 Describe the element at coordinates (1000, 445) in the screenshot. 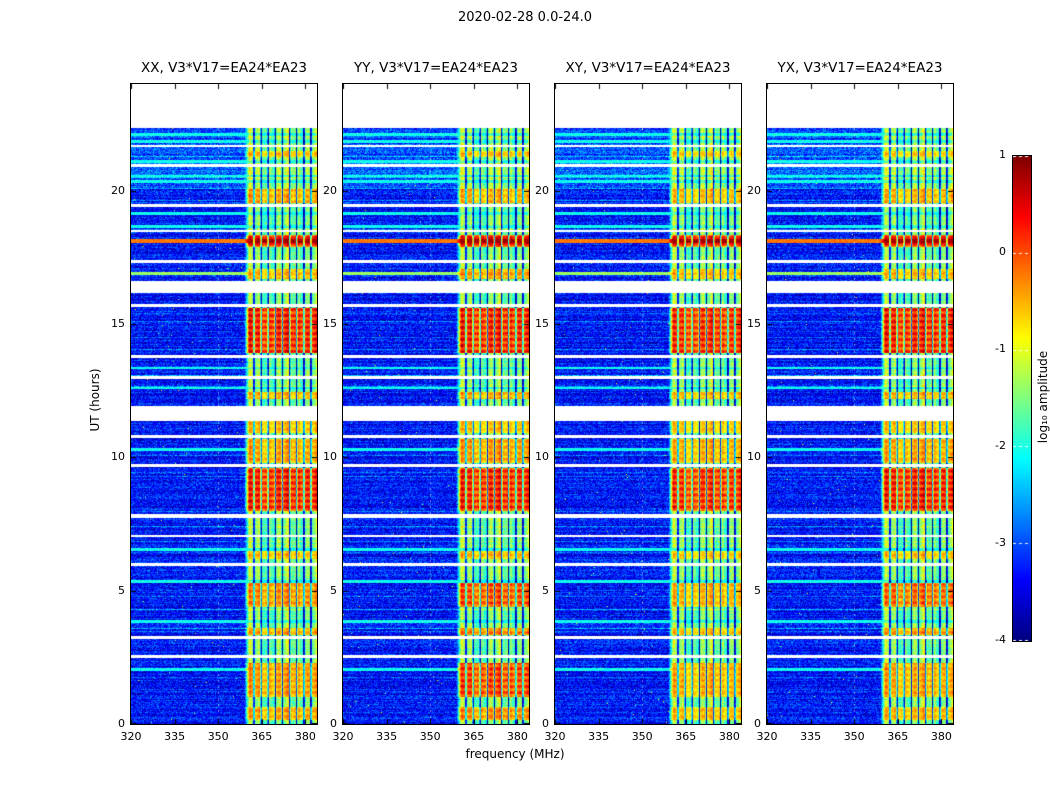

I see `colorbar-tick-label: -2` at that location.